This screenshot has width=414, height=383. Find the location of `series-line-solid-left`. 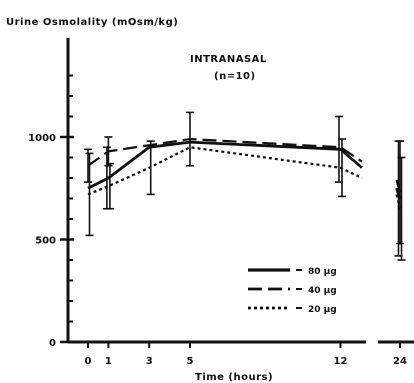

series-line-solid-left is located at coordinates (225, 165).